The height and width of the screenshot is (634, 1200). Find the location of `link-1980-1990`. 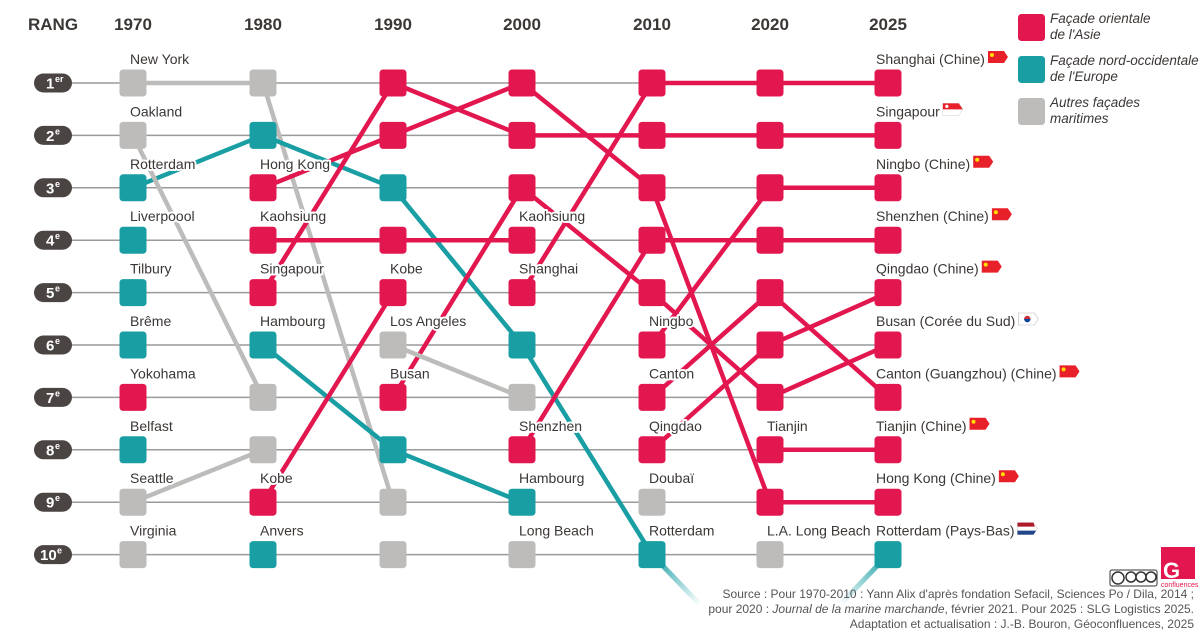

link-1980-1990 is located at coordinates (328, 187).